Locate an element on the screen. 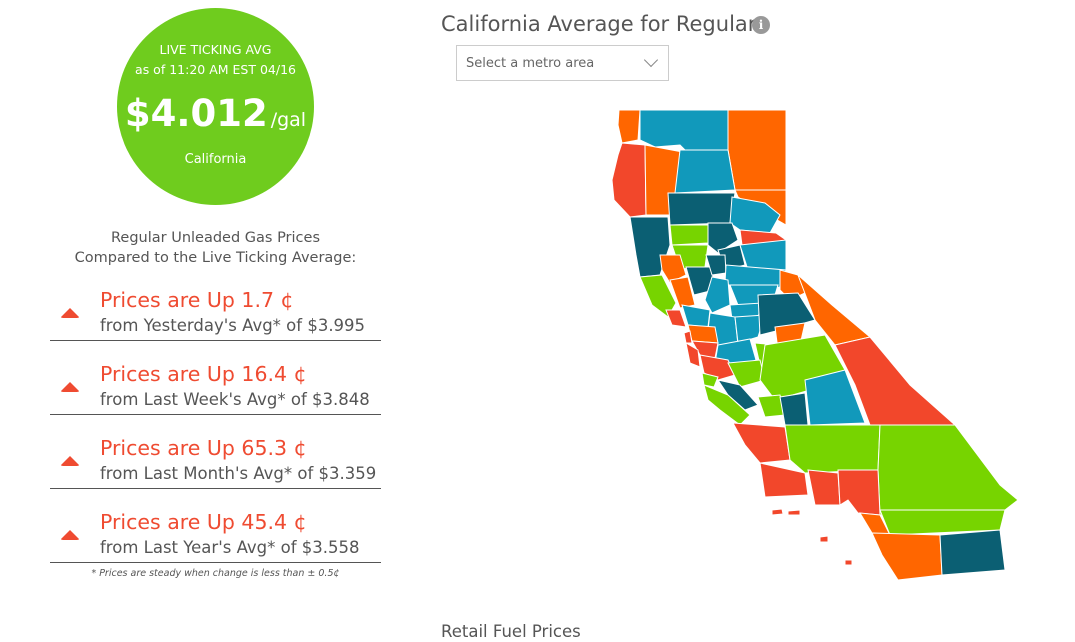  county-tulare is located at coordinates (835, 397).